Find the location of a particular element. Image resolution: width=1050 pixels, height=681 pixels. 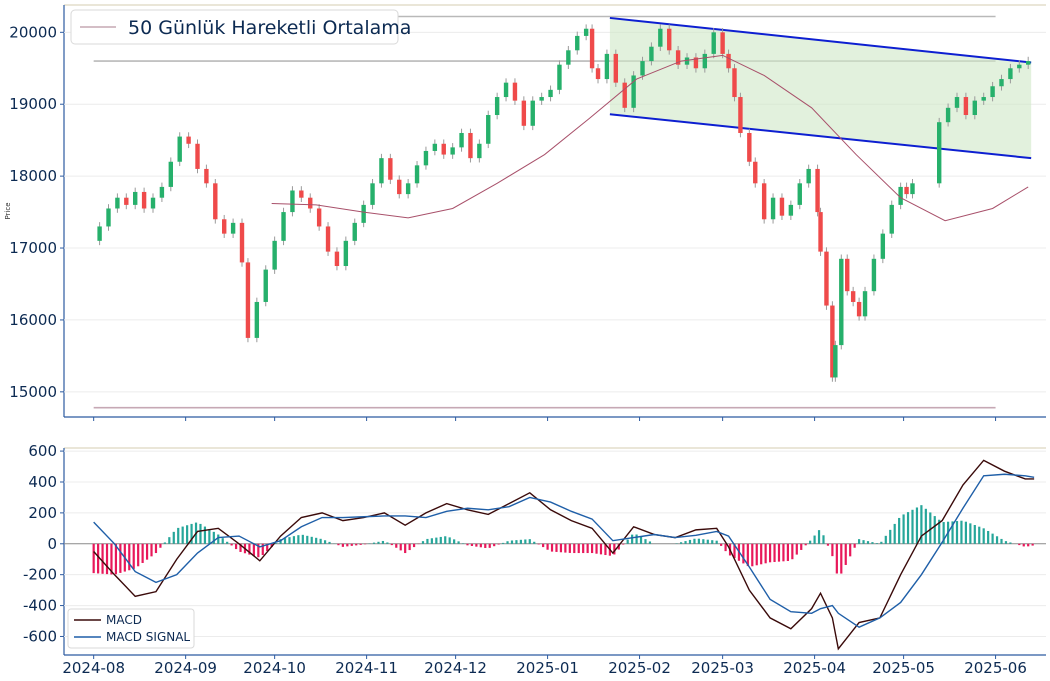

x-tick-label: 2025-05 is located at coordinates (903, 668).